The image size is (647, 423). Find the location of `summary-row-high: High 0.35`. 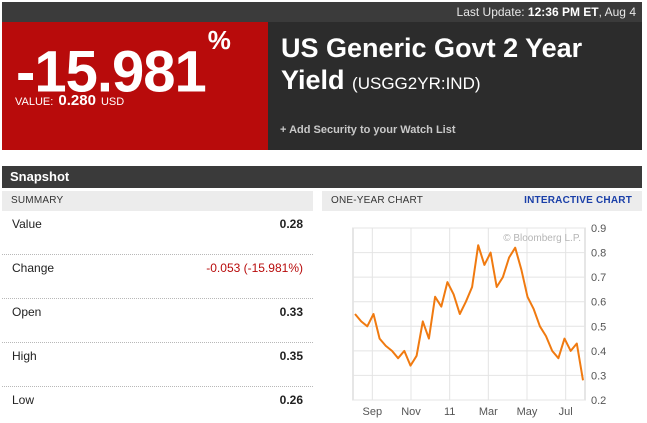

summary-row-high: High 0.35 is located at coordinates (157, 365).